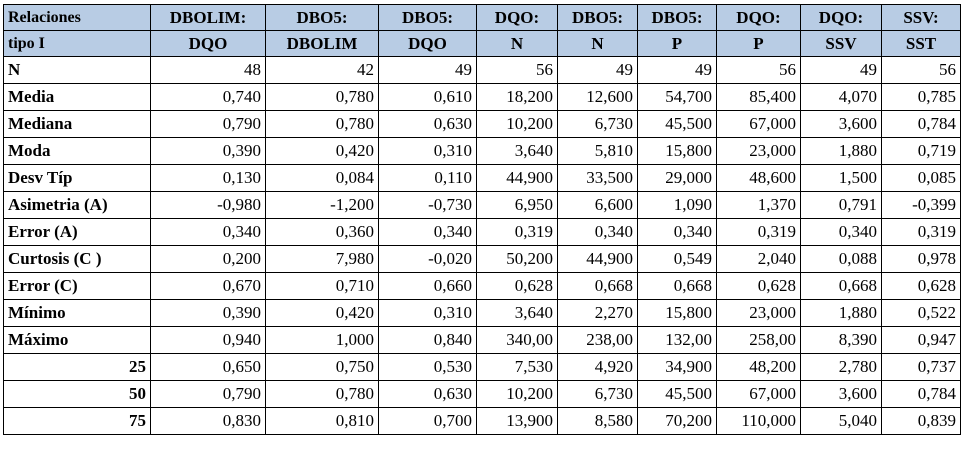 This screenshot has width=979, height=458. What do you see at coordinates (208, 205) in the screenshot?
I see `table-cell: -0,980` at bounding box center [208, 205].